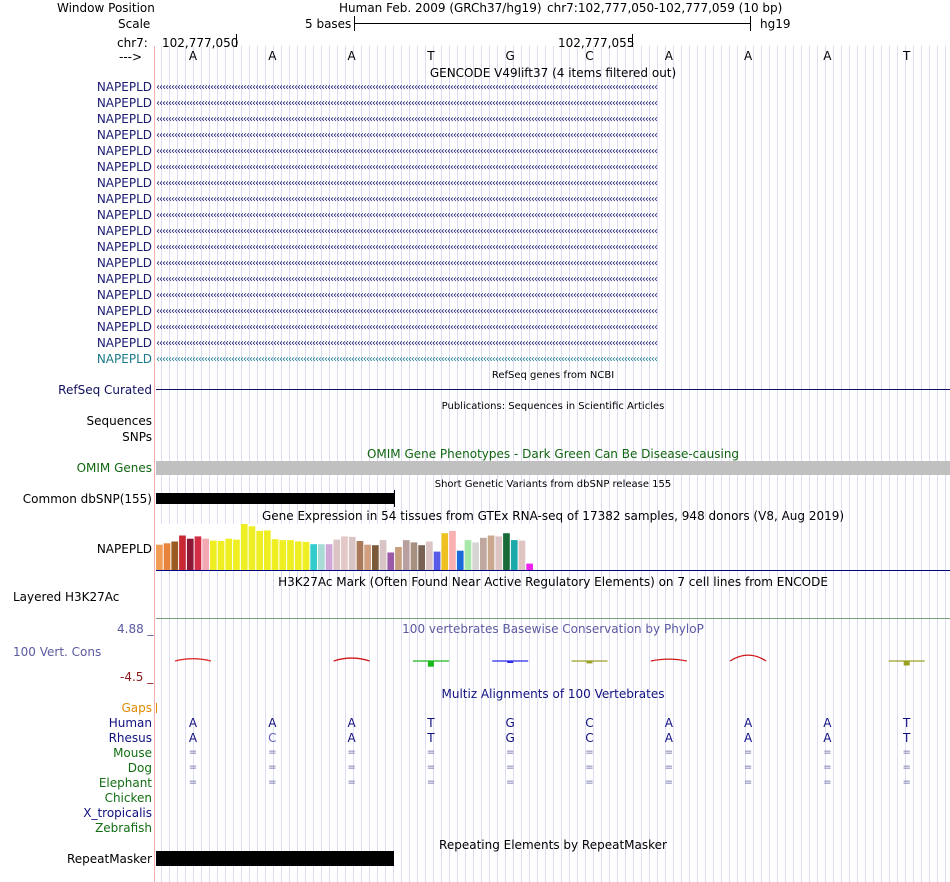  What do you see at coordinates (130, 723) in the screenshot?
I see `species-label: Human` at bounding box center [130, 723].